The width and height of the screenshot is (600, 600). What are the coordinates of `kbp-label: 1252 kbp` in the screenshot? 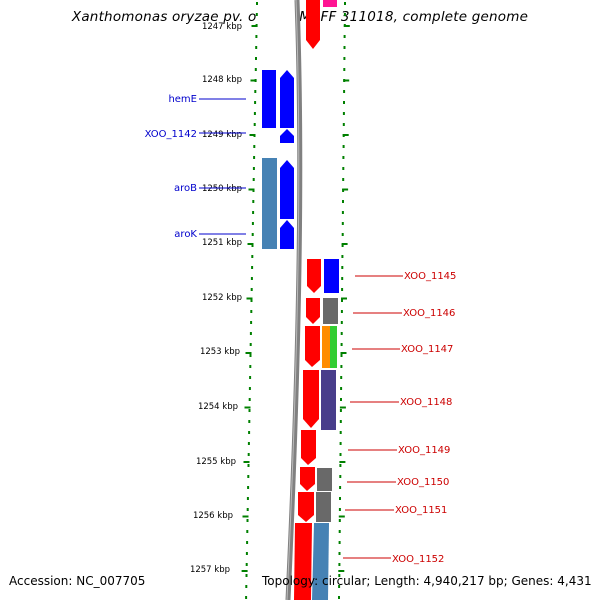 It's located at (222, 298).